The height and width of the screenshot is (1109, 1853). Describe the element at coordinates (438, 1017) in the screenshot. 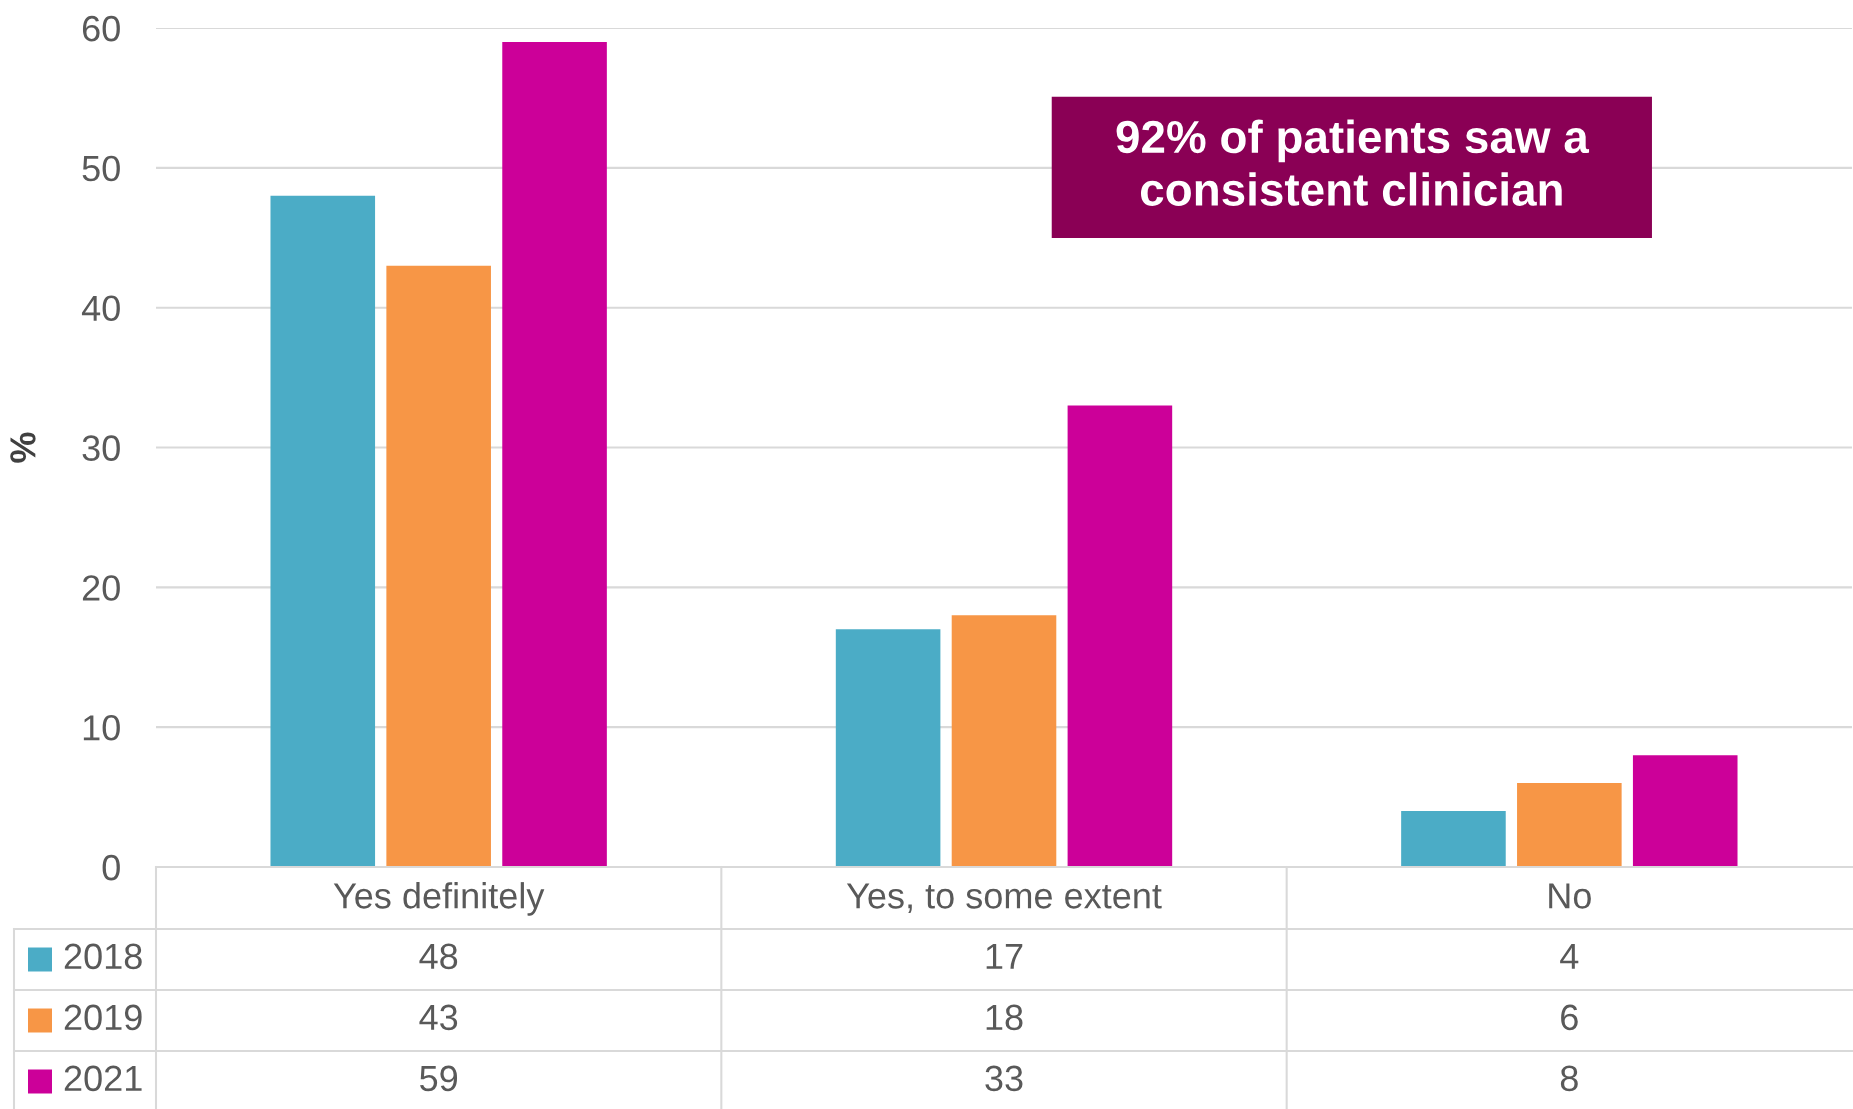

I see `data-label: 43` at that location.